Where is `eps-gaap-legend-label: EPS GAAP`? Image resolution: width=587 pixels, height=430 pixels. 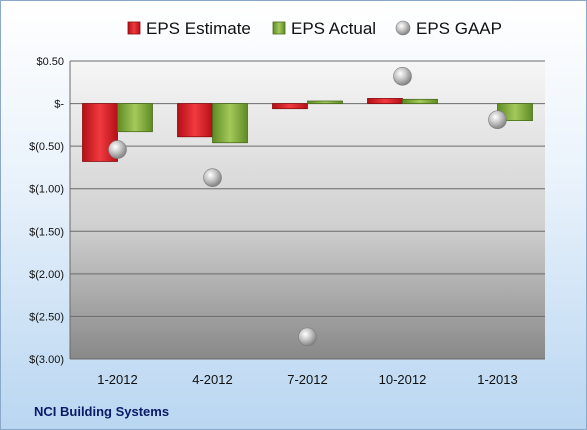 eps-gaap-legend-label: EPS GAAP is located at coordinates (459, 28).